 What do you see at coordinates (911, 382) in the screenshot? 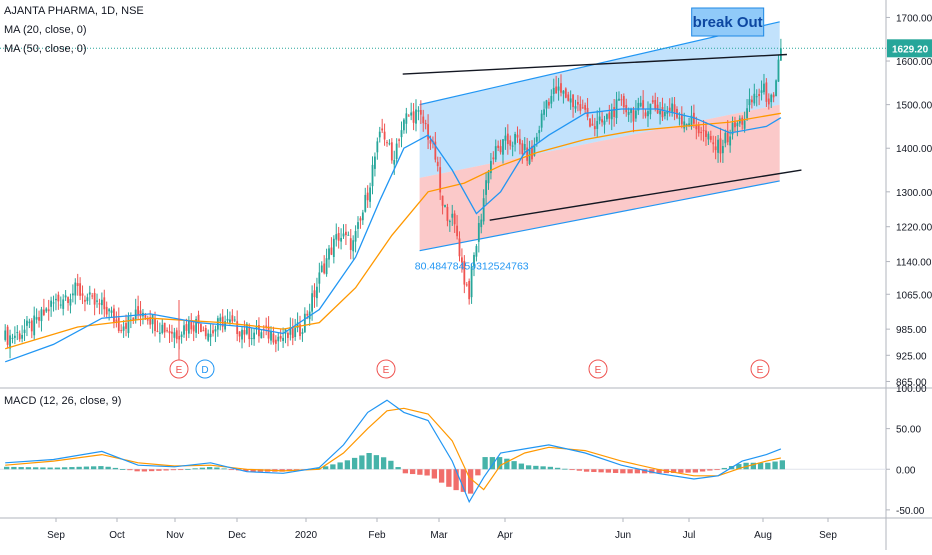
I see `price-tick-label: 865.00` at bounding box center [911, 382].